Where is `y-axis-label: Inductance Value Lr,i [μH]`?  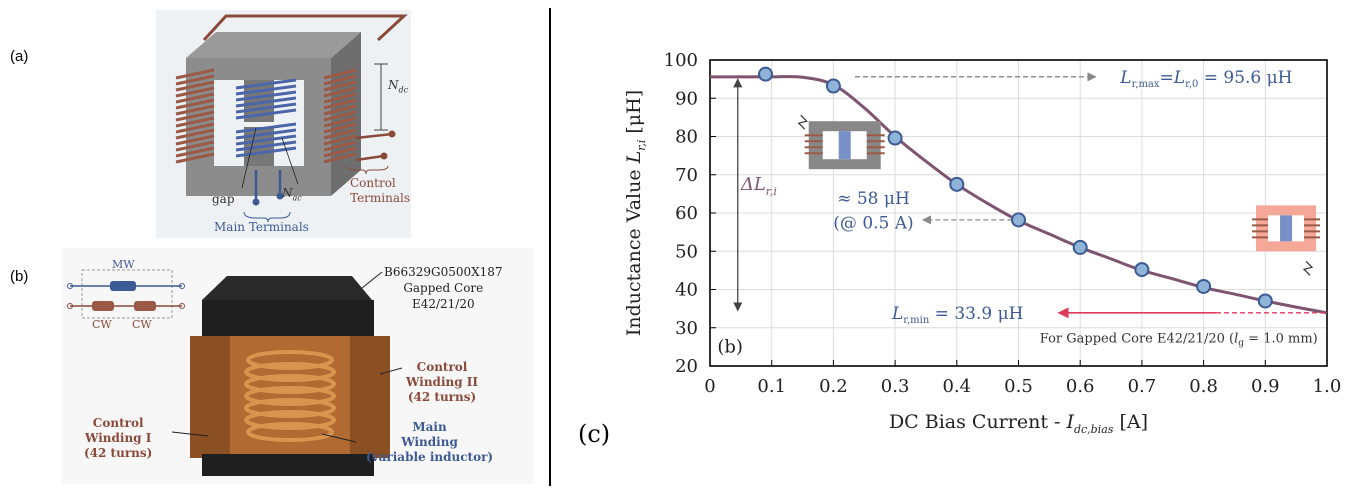 y-axis-label: Inductance Value Lr,i [μH] is located at coordinates (635, 213).